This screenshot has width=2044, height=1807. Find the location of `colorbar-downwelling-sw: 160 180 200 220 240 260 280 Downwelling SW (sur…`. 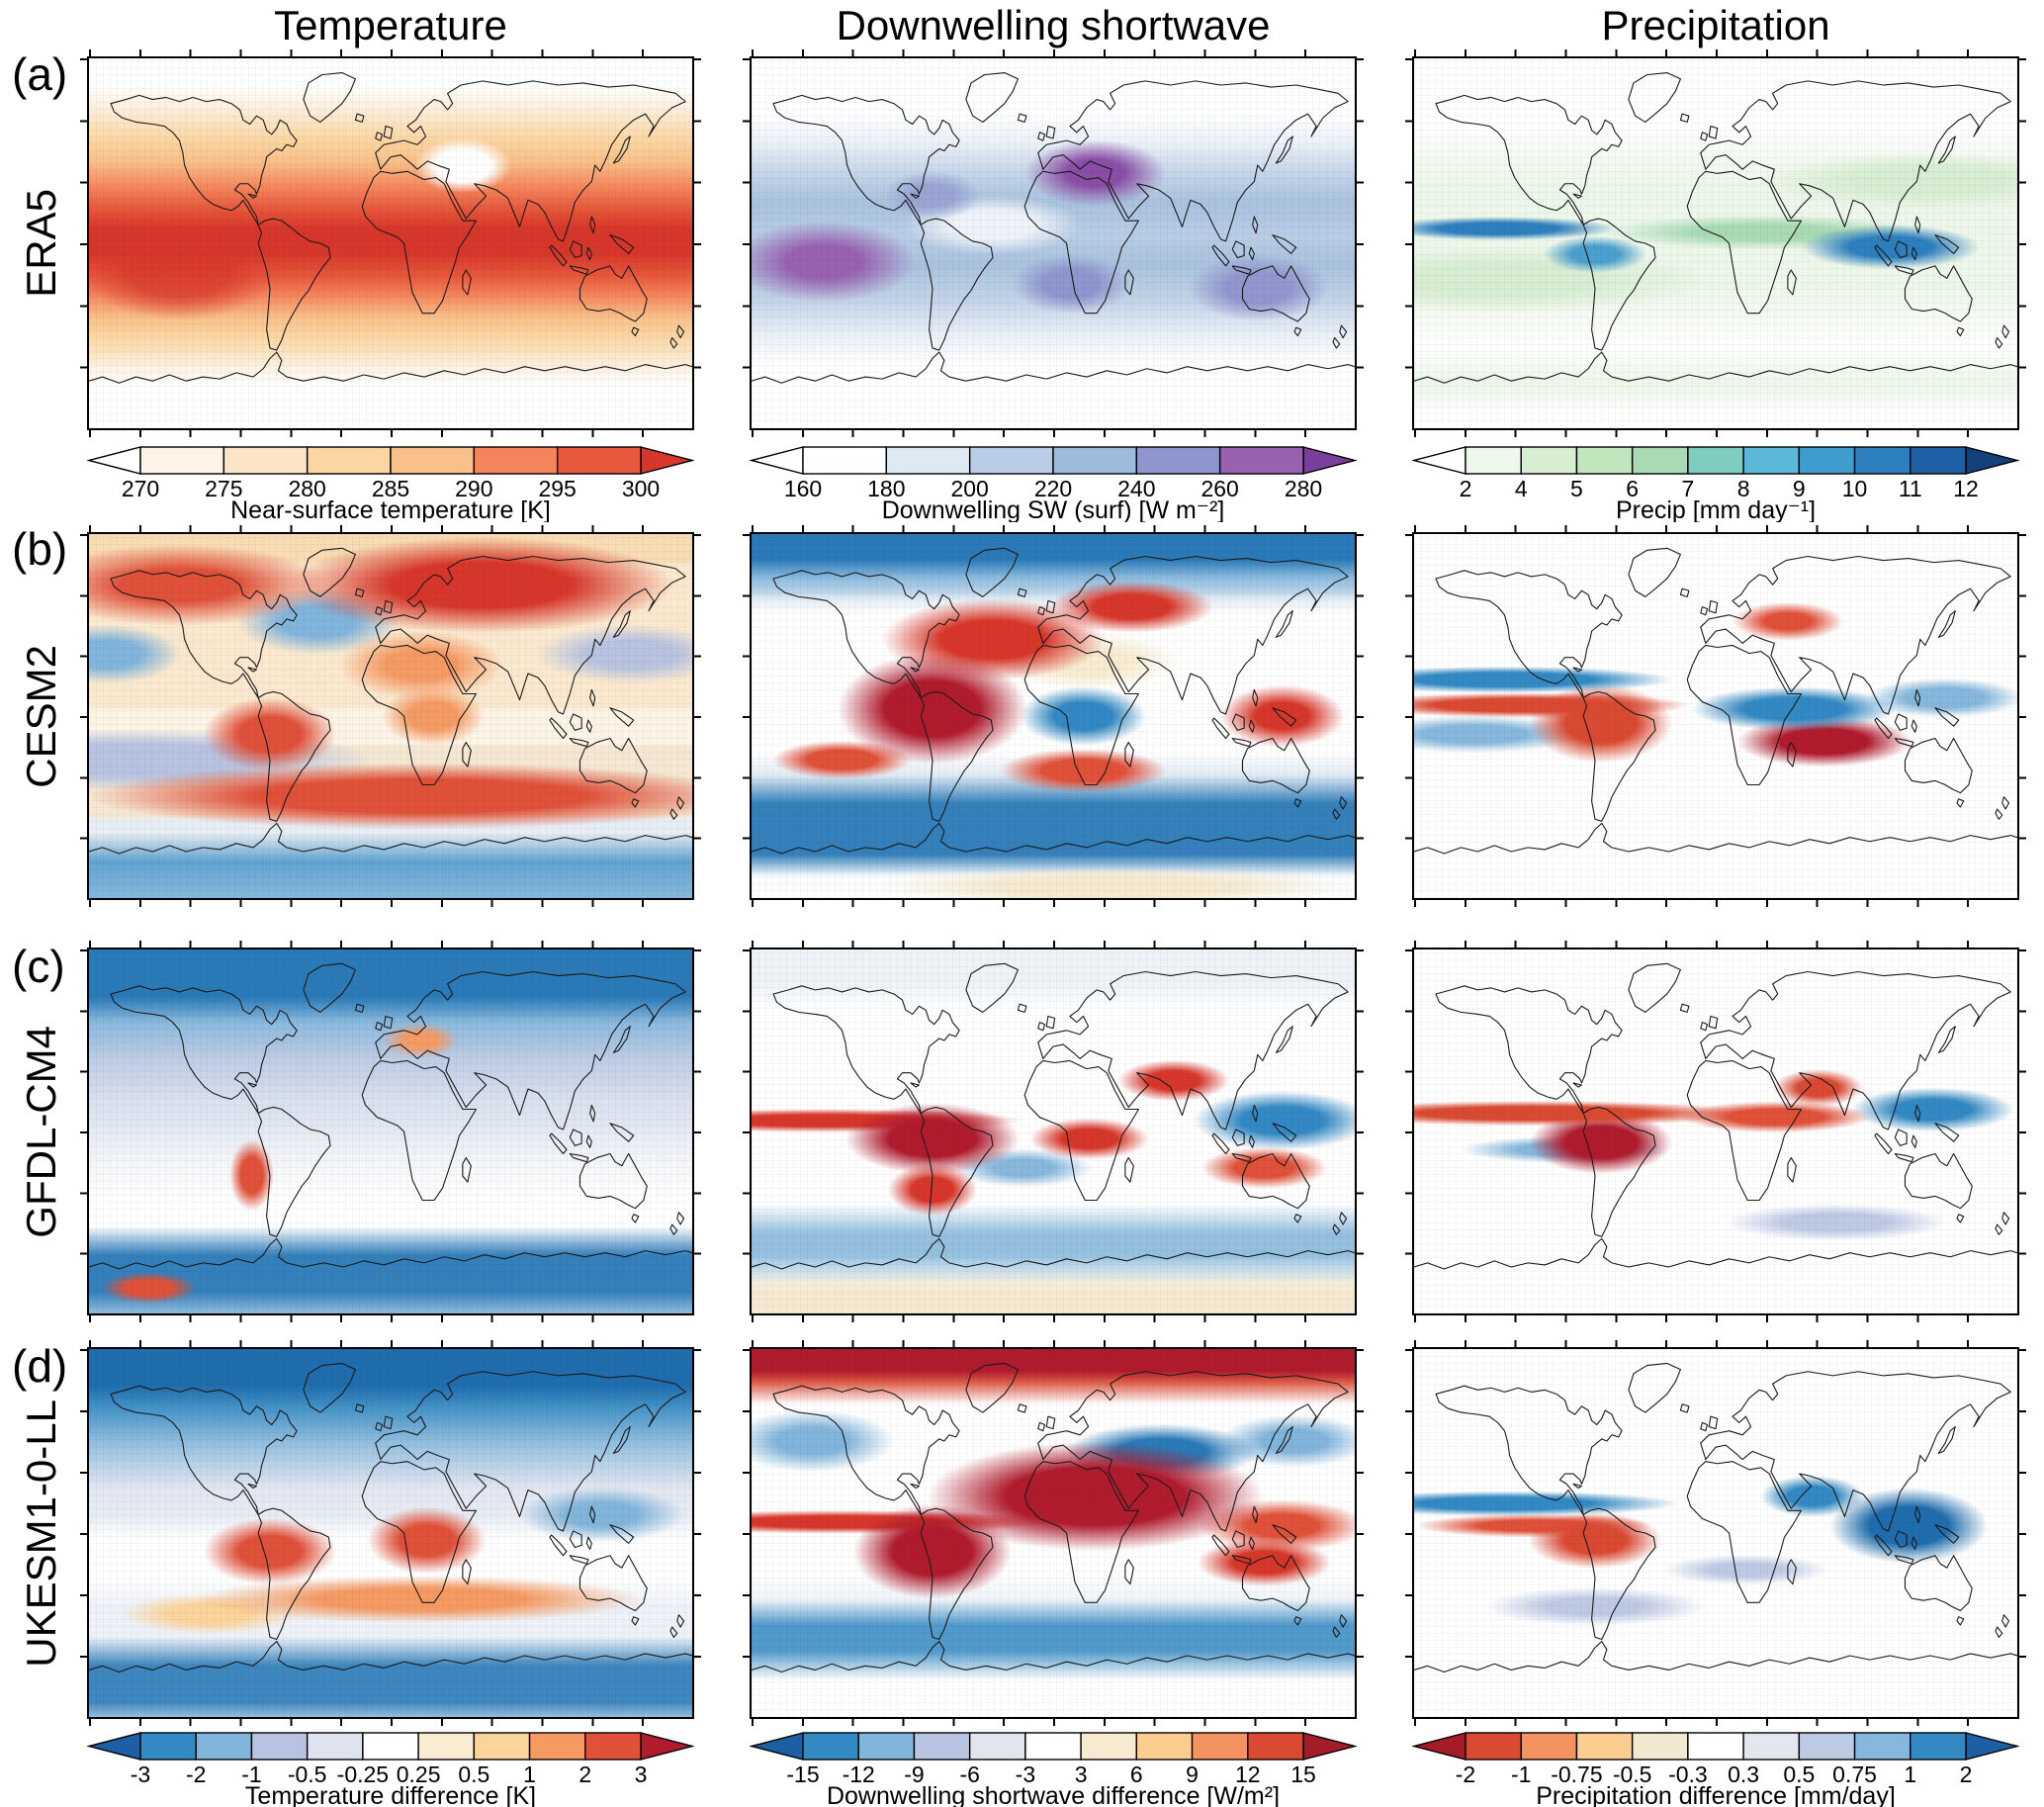

colorbar-downwelling-sw: 160 180 200 220 240 260 280 Downwelling SW (sur… is located at coordinates (1053, 483).